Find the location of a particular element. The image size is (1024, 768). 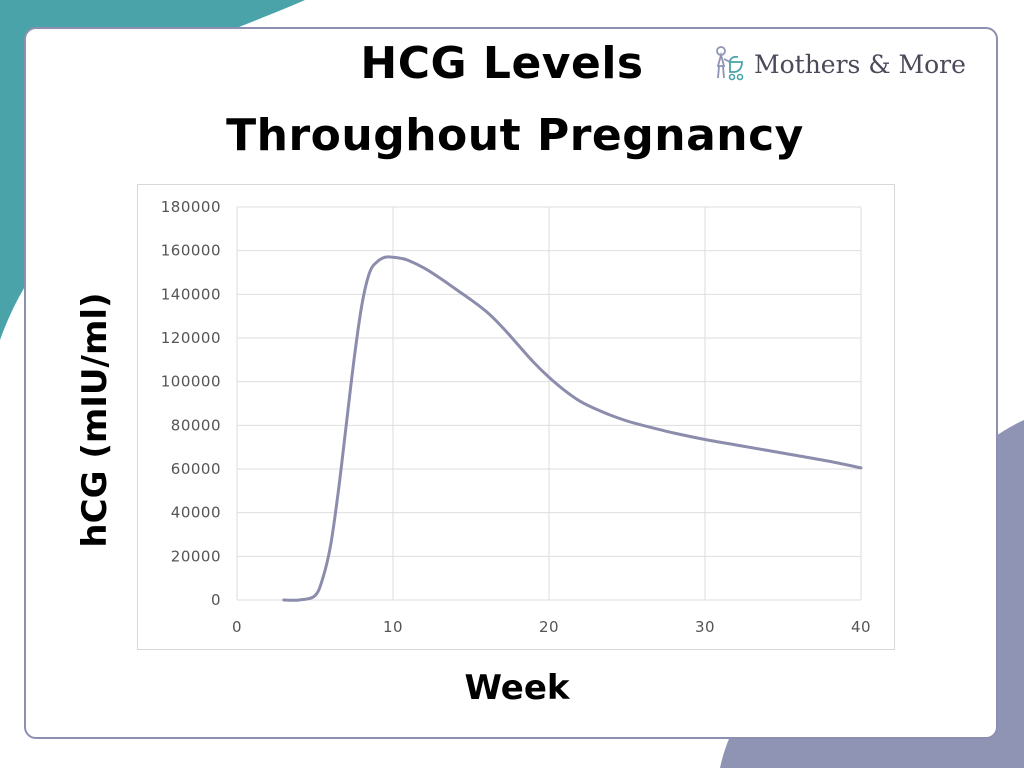

page-subtitle: Throughout Pregnancy is located at coordinates (515, 135).